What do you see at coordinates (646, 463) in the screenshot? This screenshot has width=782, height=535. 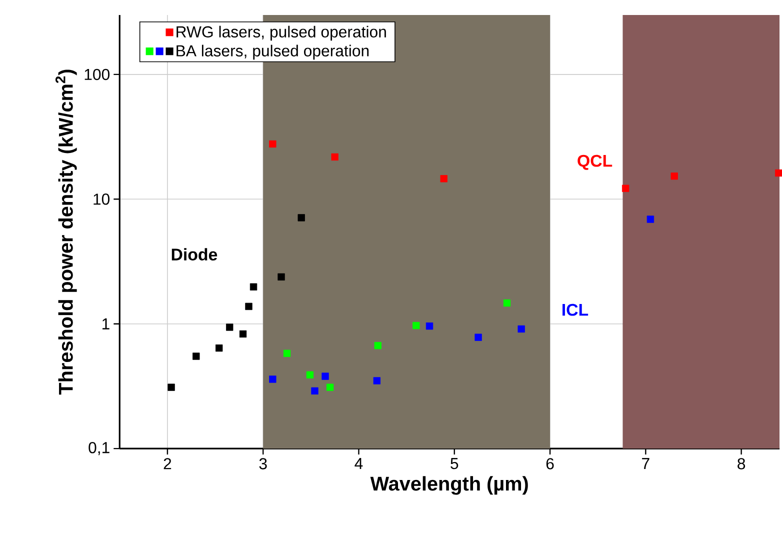 I see `x-tick-label: 7` at bounding box center [646, 463].